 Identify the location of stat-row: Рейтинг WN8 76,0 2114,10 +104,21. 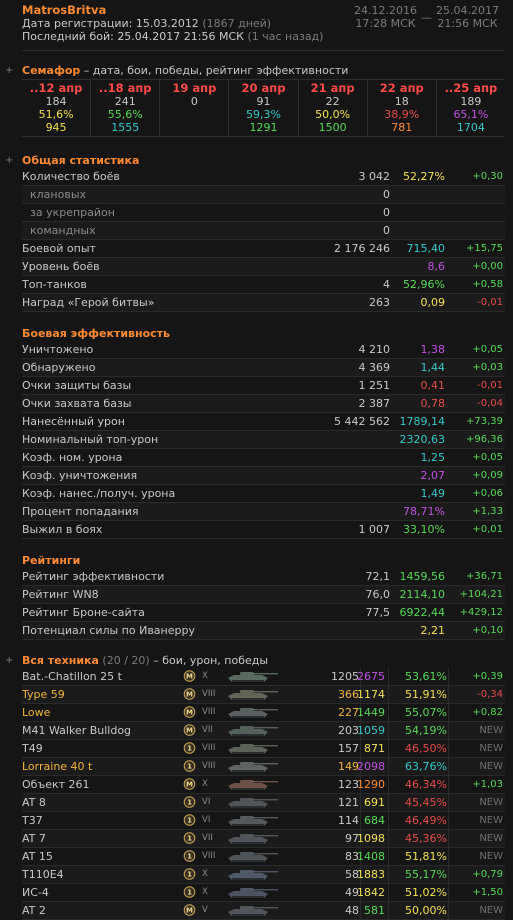
(263, 595).